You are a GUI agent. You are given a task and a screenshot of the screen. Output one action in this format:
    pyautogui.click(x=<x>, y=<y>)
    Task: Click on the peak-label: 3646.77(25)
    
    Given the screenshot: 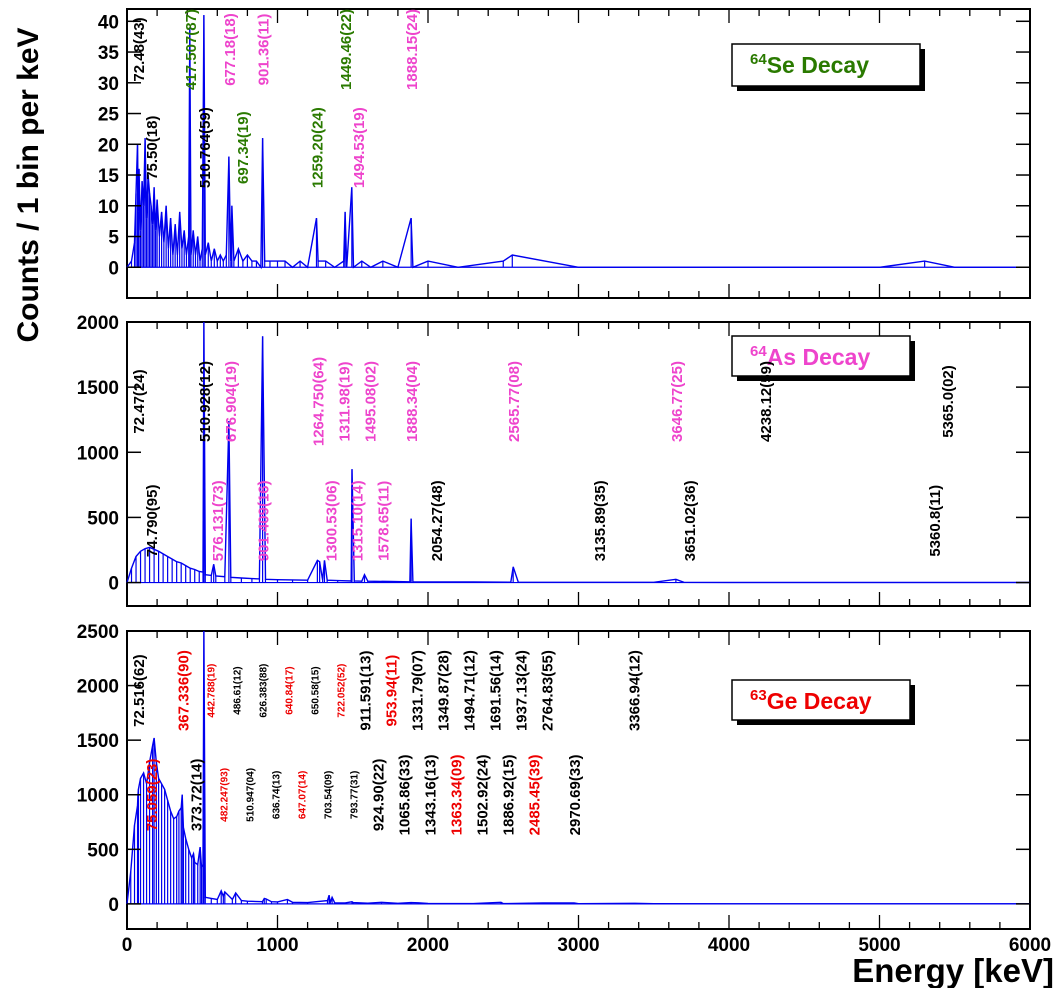 What is the action you would take?
    pyautogui.click(x=677, y=401)
    